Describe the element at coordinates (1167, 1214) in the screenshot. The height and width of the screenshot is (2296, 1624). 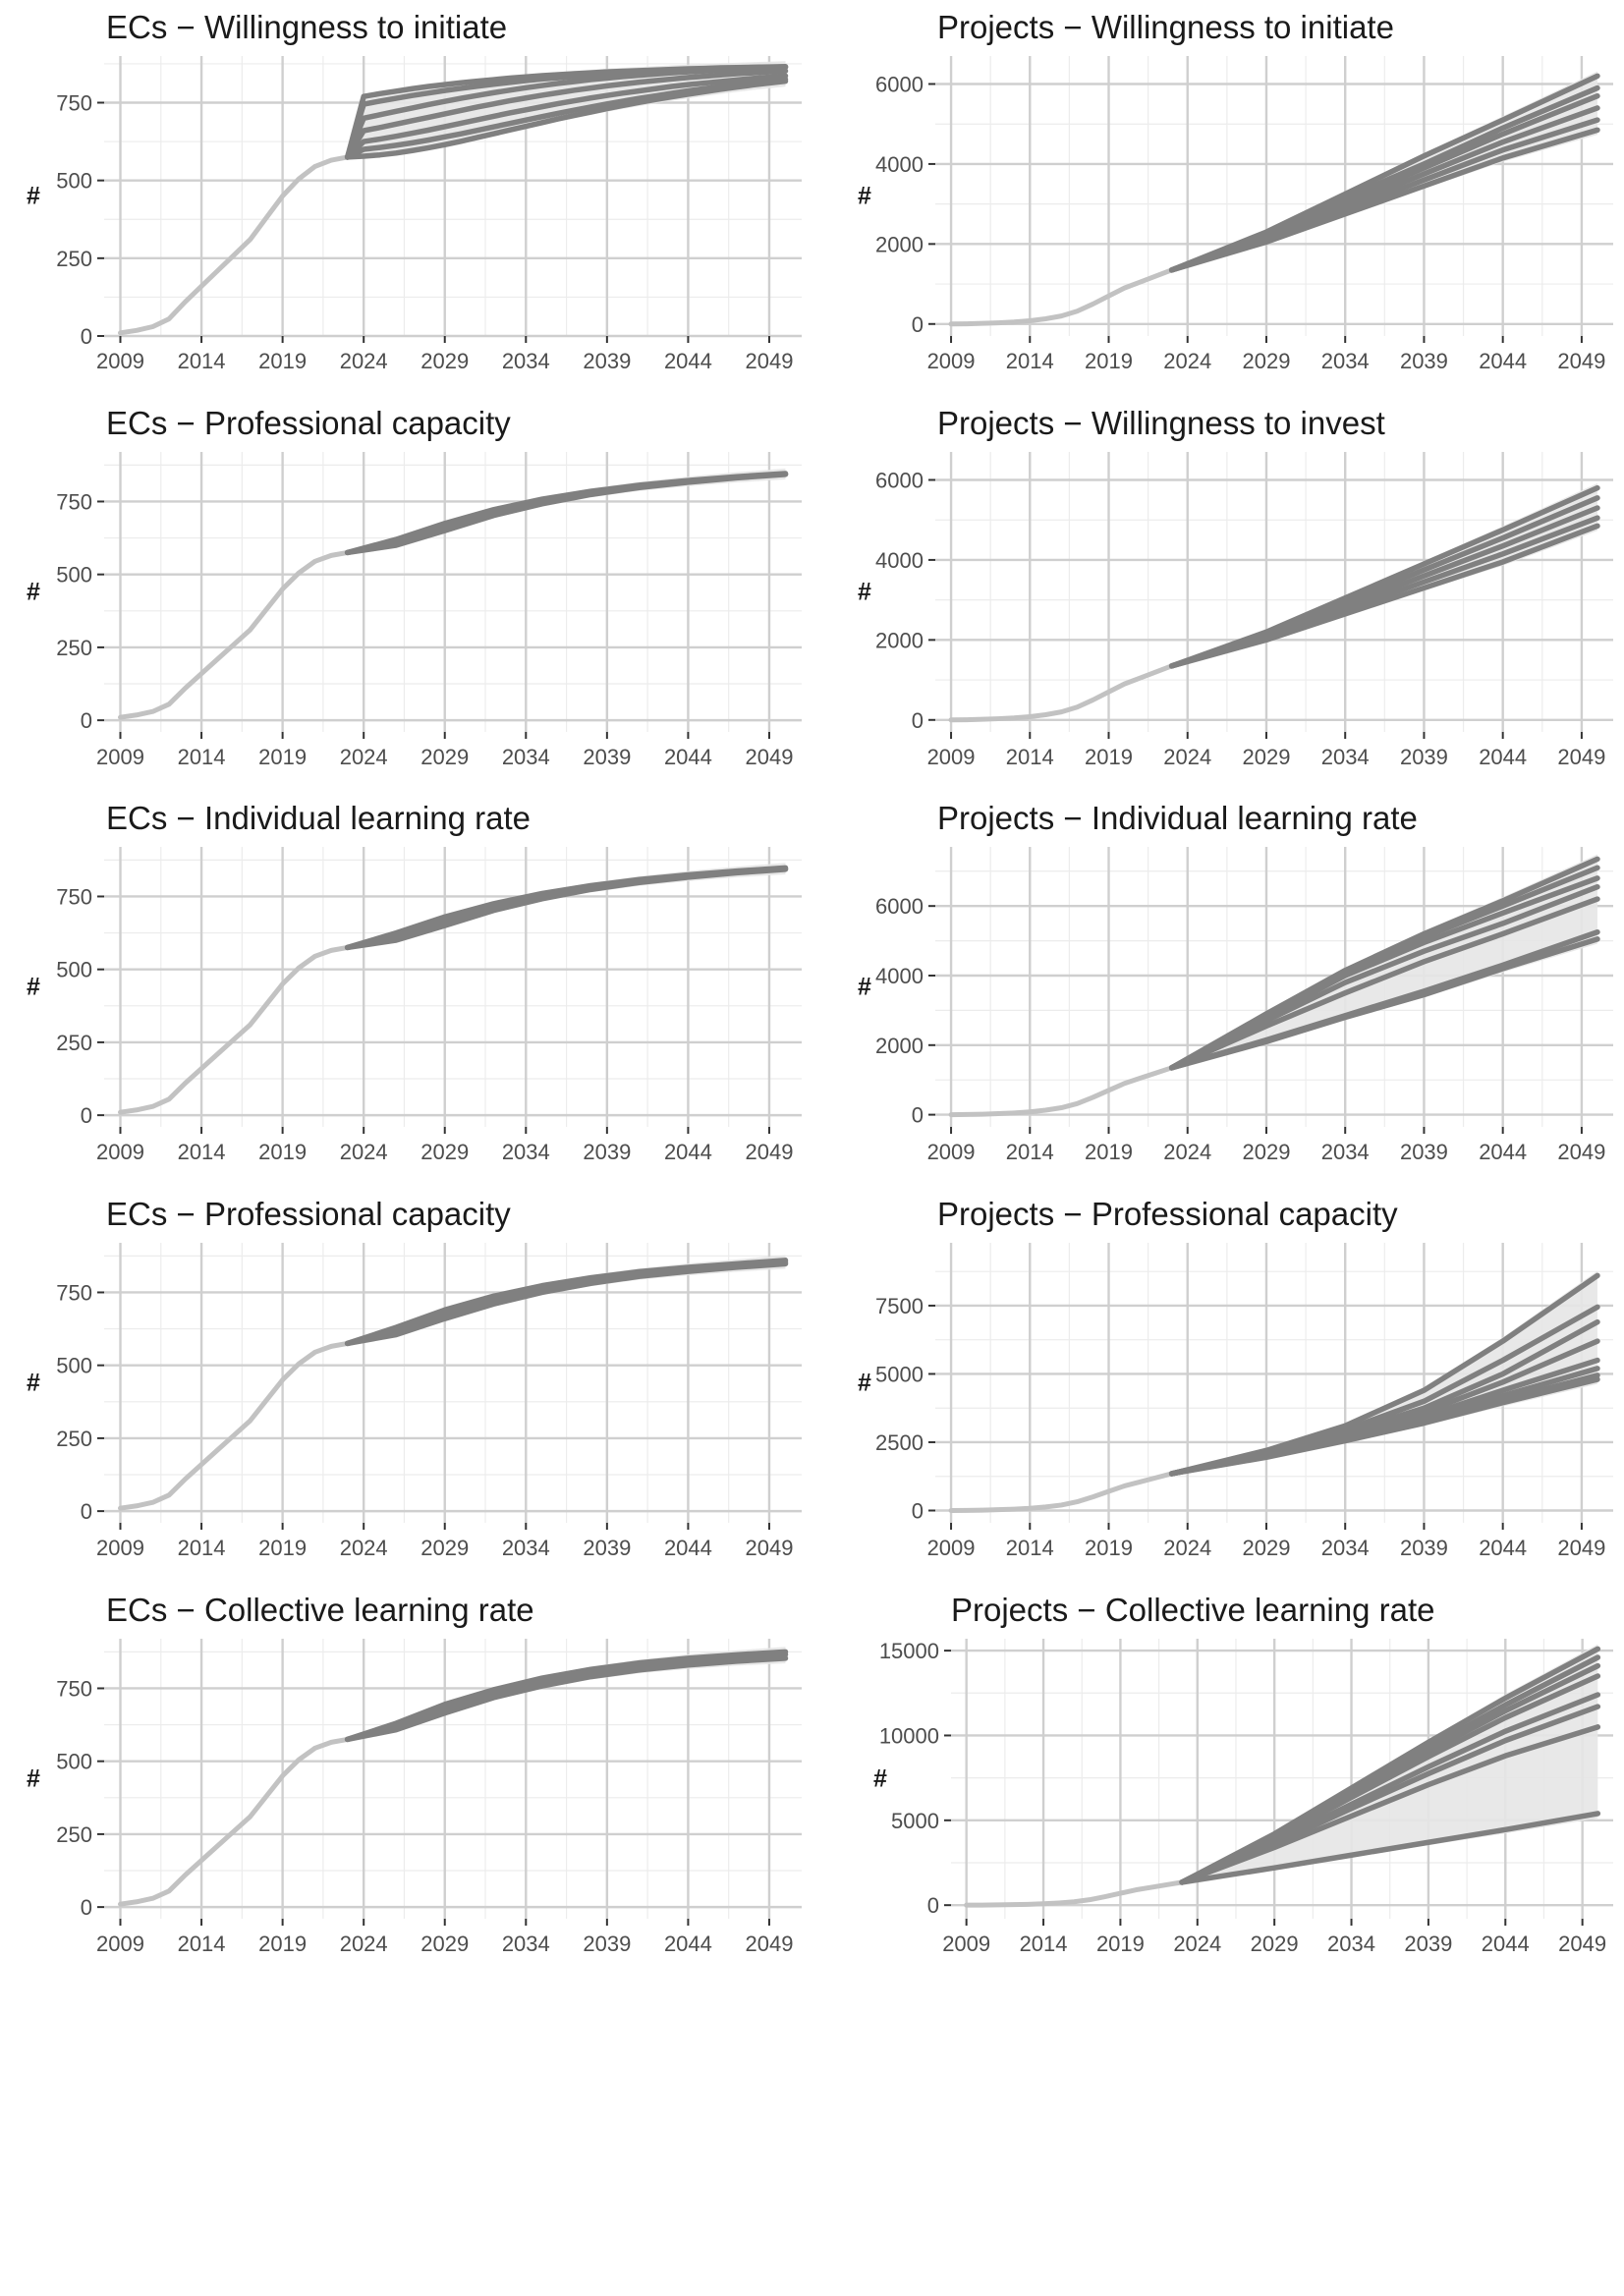
I see `panel-title: Projects − Professional capacity` at that location.